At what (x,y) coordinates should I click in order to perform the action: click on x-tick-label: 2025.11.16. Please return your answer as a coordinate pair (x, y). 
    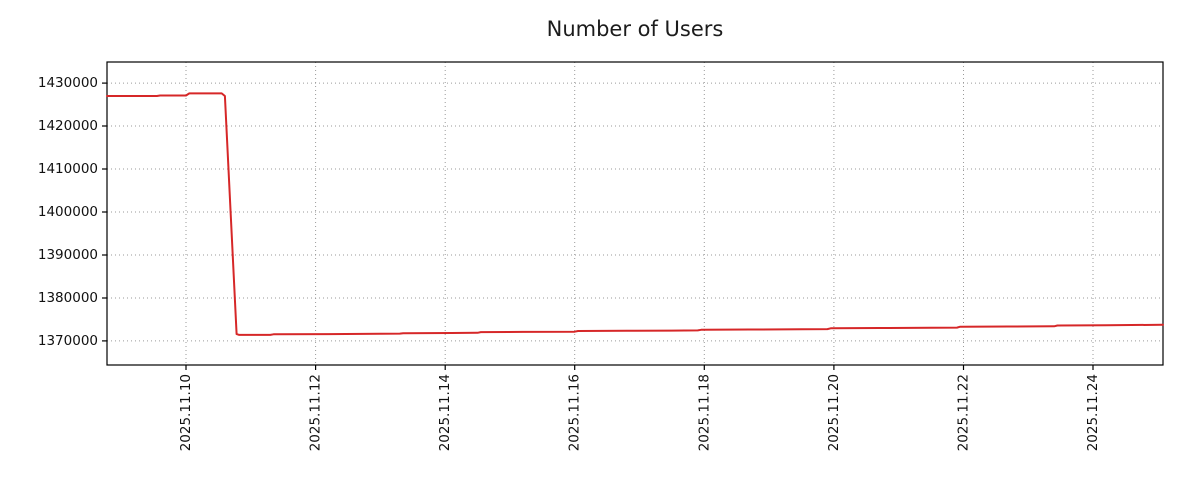
    Looking at the image, I should click on (575, 412).